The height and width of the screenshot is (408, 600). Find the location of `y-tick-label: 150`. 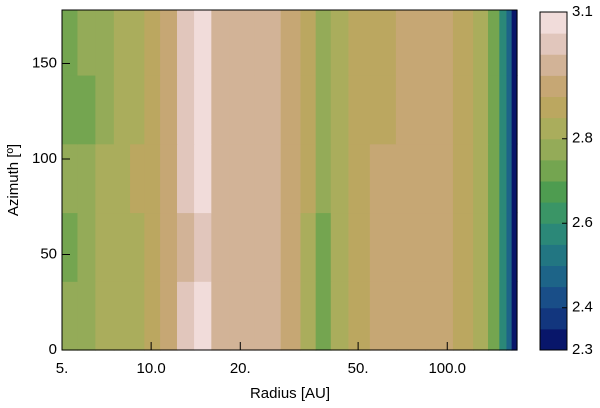

y-tick-label: 150 is located at coordinates (44, 62).